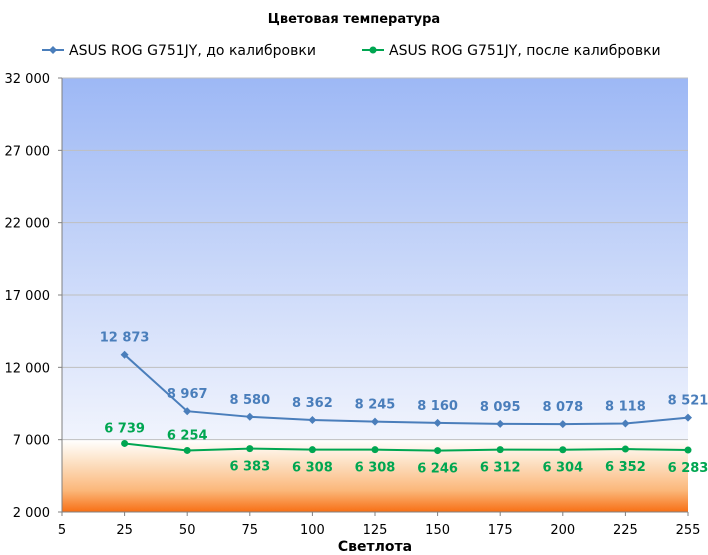 The width and height of the screenshot is (708, 555). I want to click on data-label-before: 8 580, so click(249, 400).